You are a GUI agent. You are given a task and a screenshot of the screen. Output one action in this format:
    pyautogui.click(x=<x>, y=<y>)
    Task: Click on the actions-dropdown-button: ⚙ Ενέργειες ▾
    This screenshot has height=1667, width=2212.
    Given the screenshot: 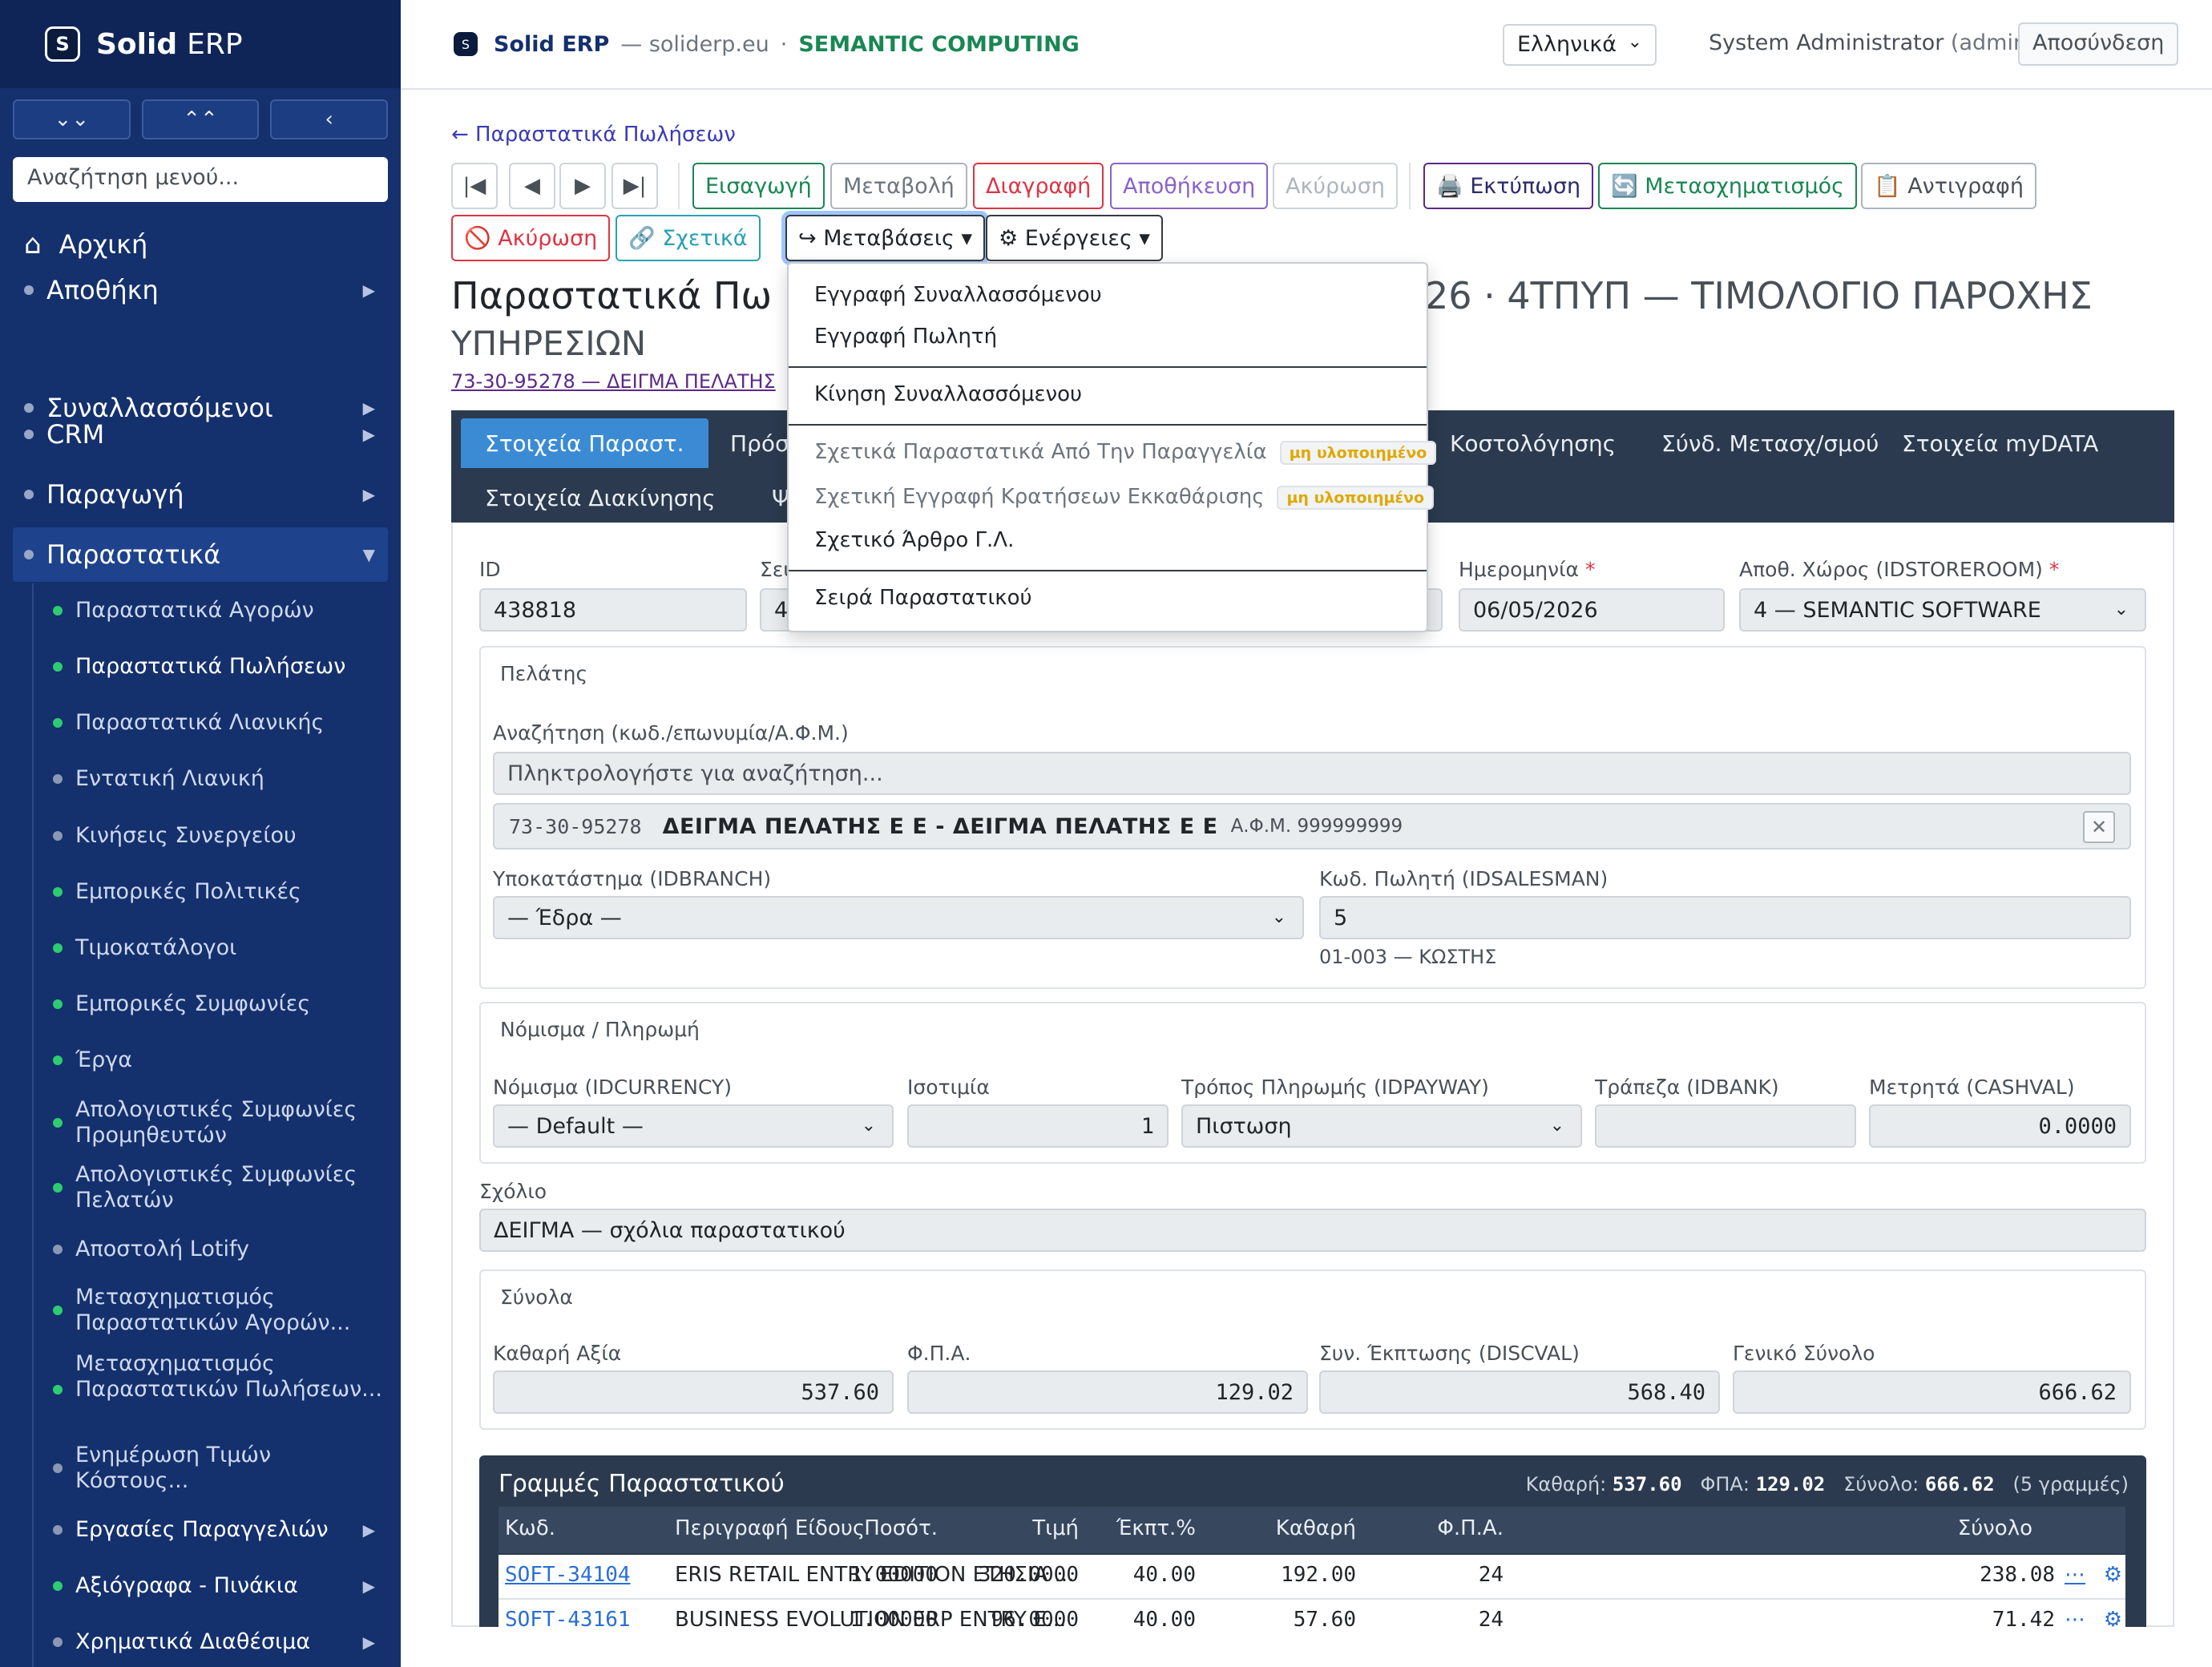 What is the action you would take?
    pyautogui.click(x=1074, y=238)
    